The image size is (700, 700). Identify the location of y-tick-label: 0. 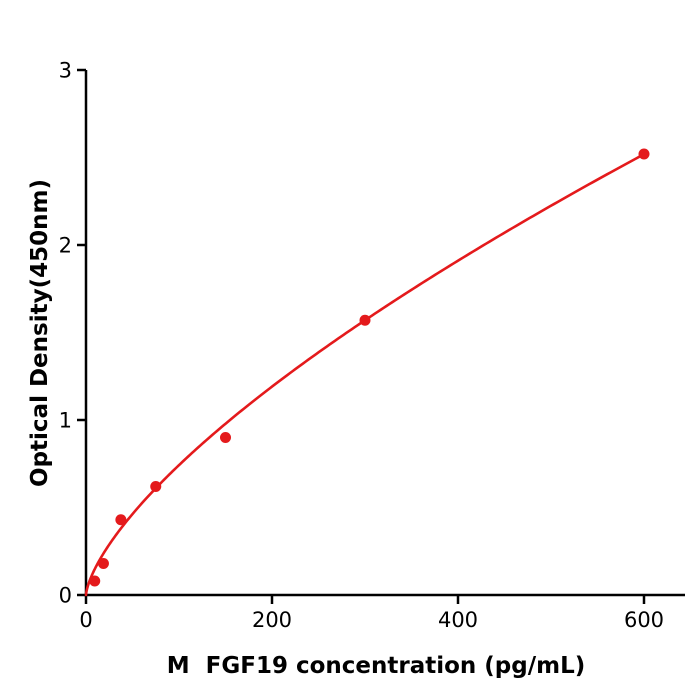
(65, 596).